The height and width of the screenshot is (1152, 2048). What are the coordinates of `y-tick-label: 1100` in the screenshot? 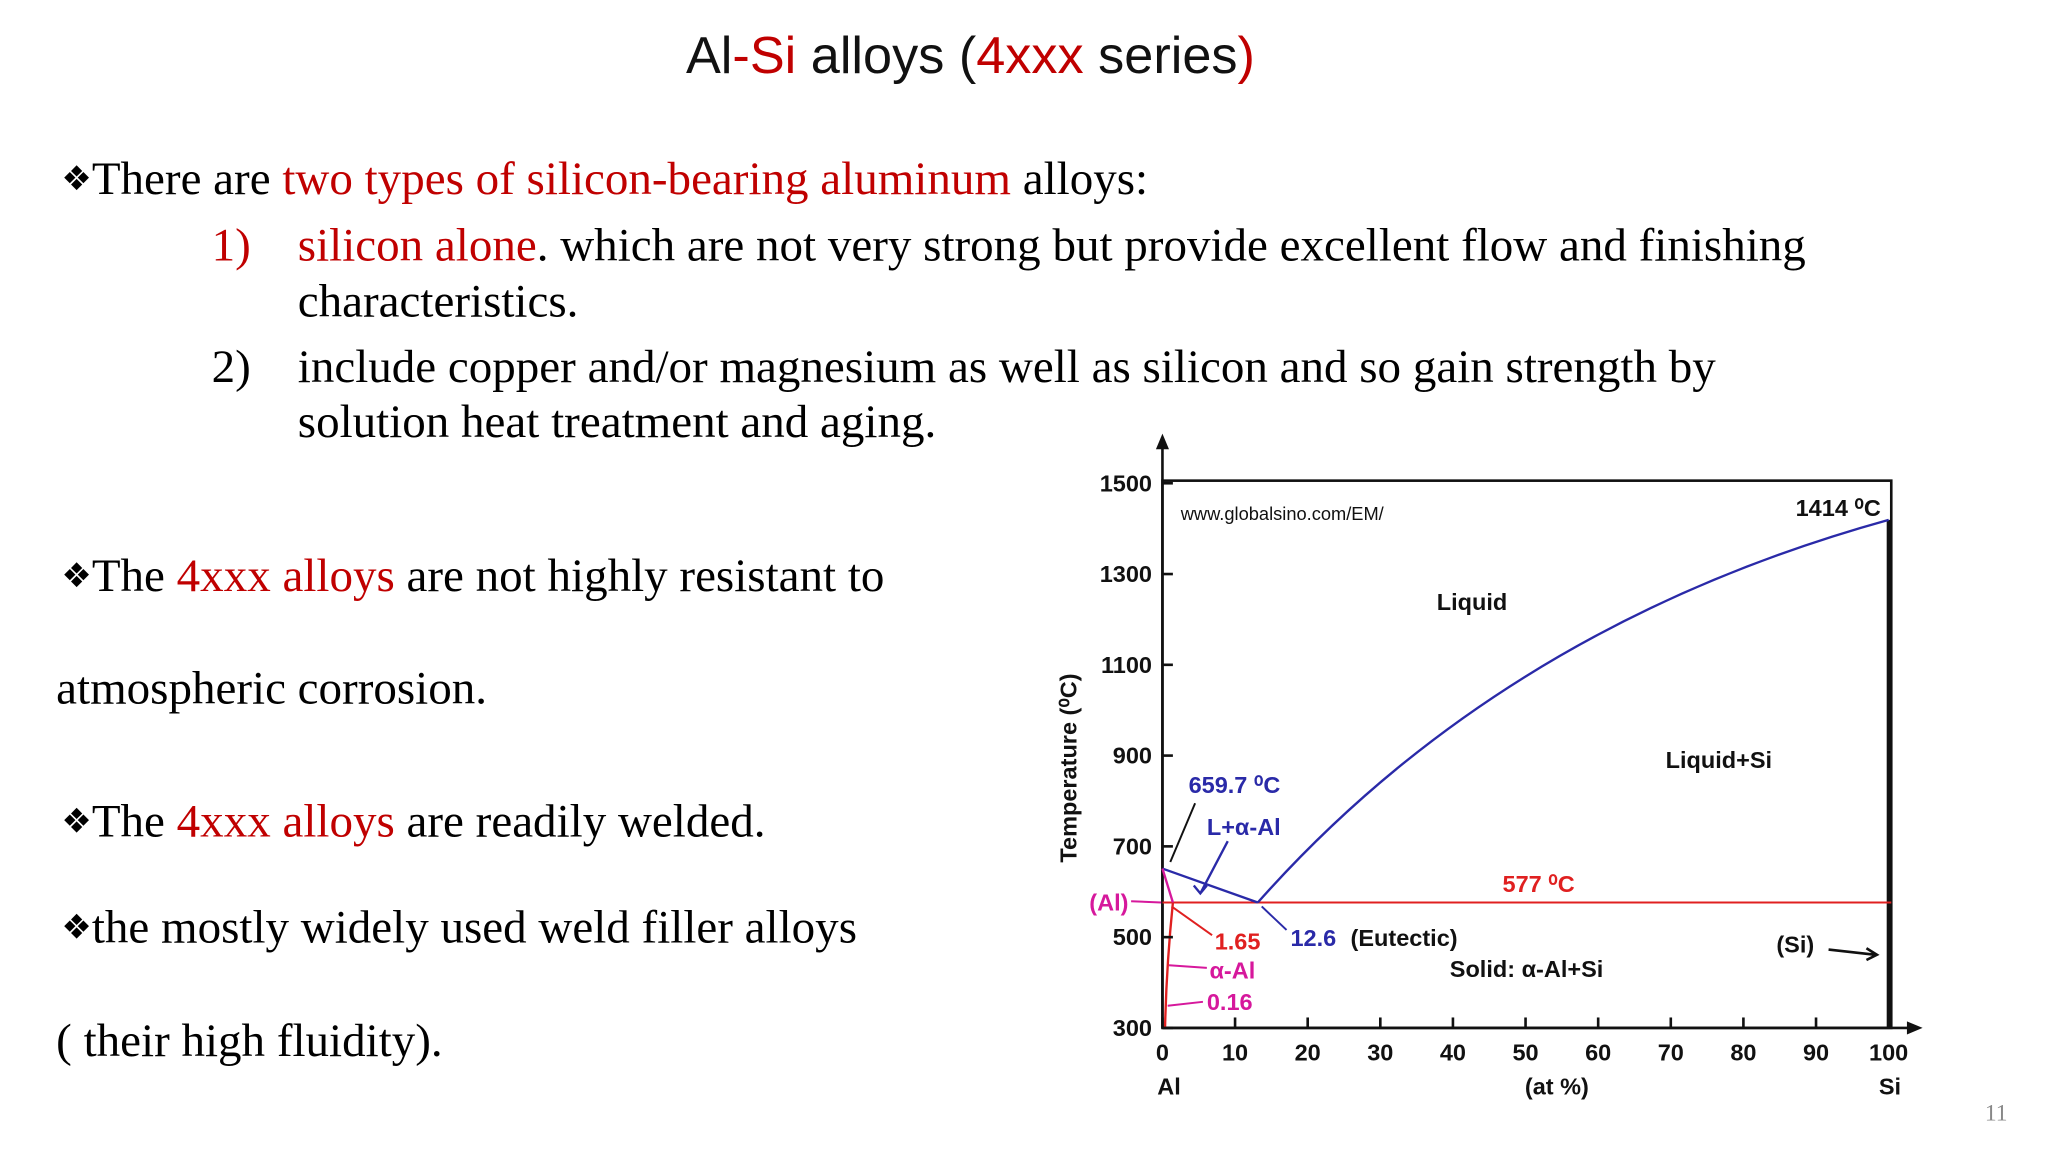 It's located at (1126, 665).